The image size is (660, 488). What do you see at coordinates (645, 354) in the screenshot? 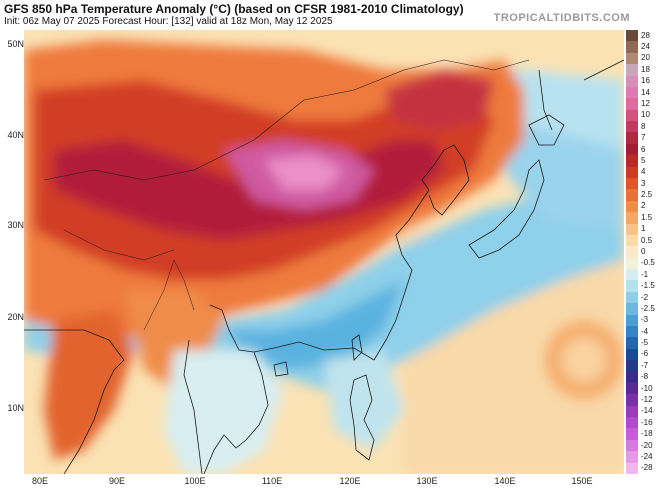
I see `colorbar-label: -6` at bounding box center [645, 354].